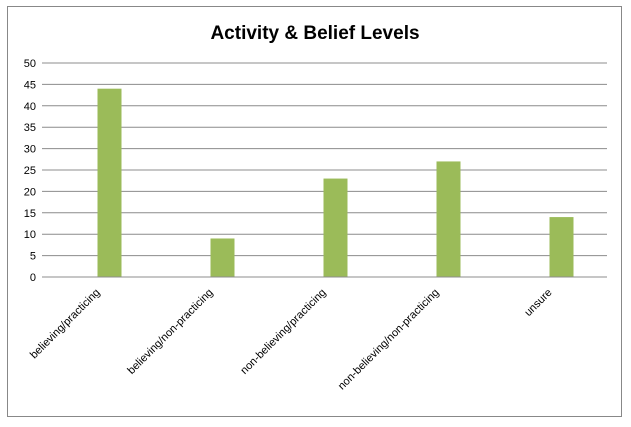 The width and height of the screenshot is (631, 427). I want to click on chart-title: Activity & Belief Levels, so click(314, 33).